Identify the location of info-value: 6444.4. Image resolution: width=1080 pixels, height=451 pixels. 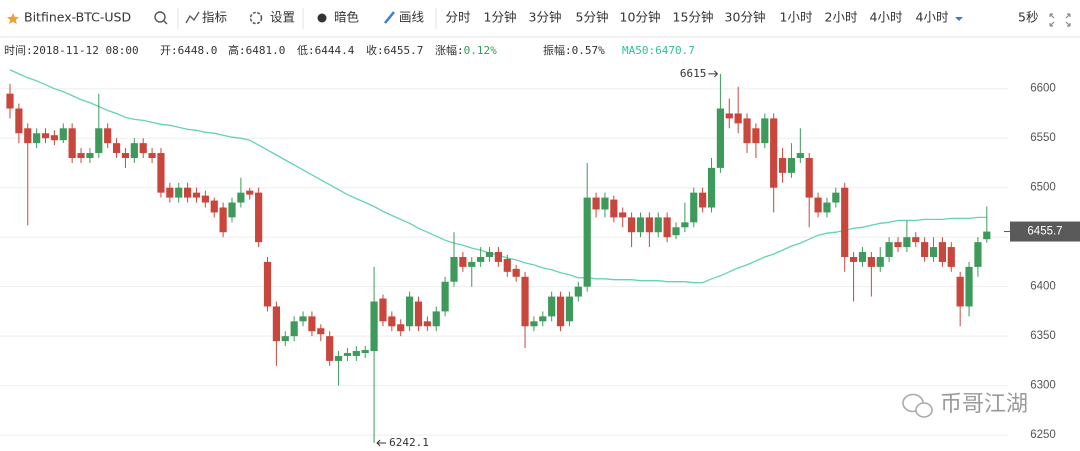
(335, 50).